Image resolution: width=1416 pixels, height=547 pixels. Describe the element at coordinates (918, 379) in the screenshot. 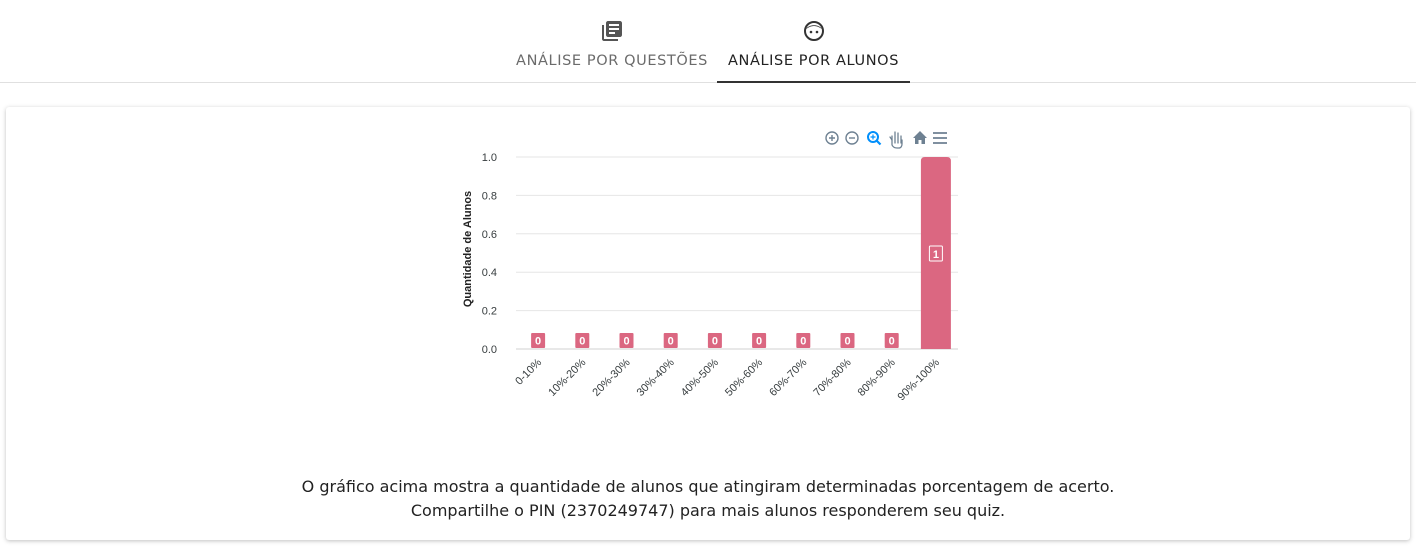

I see `x-tick-label: 90%-100%` at that location.